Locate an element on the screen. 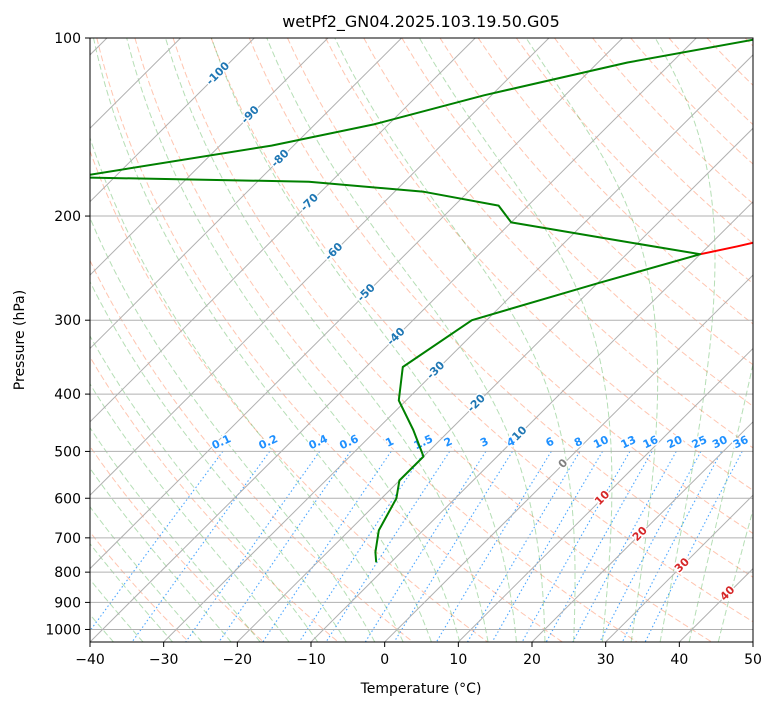  x-axis-label: Temperature (°C) is located at coordinates (421, 689).